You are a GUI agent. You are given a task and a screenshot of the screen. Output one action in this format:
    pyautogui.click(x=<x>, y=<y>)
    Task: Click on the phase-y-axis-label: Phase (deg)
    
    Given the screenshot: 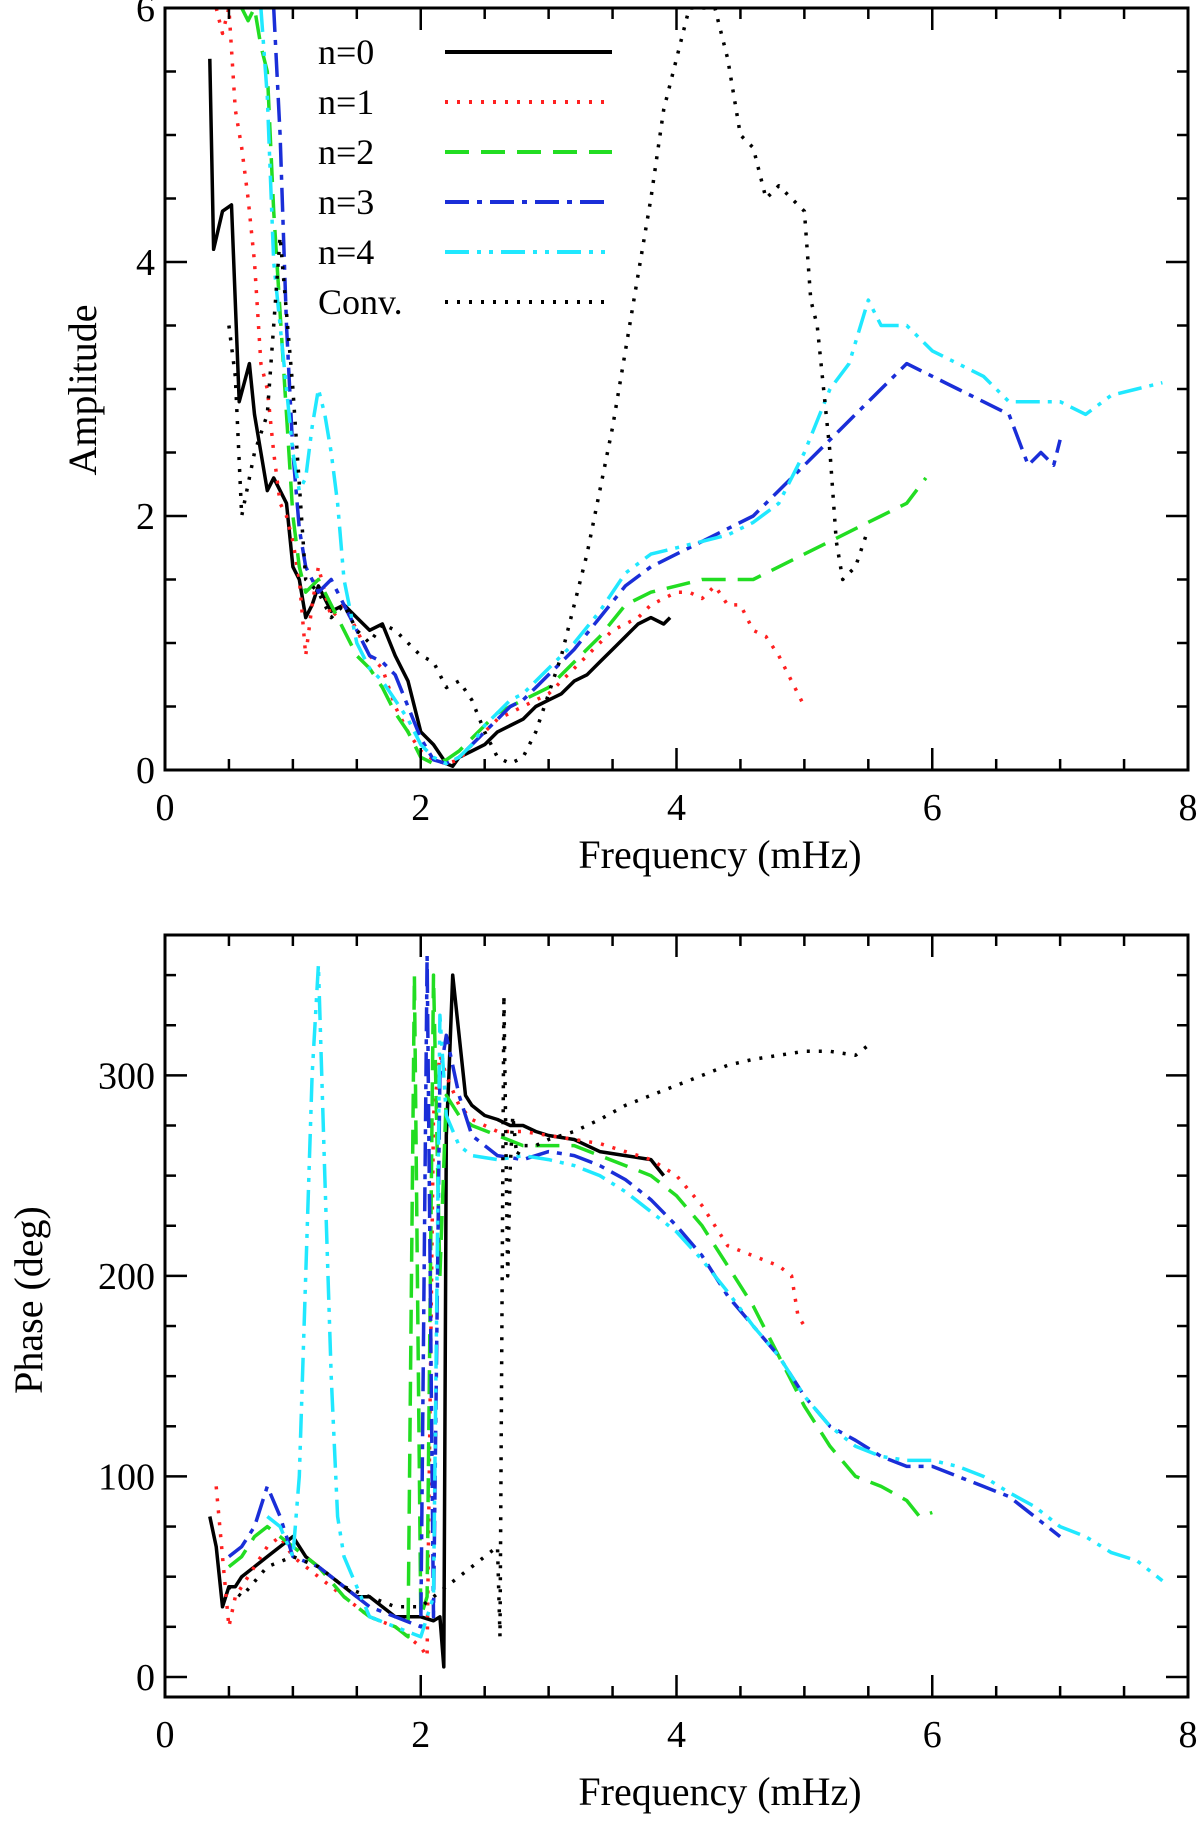 What is the action you would take?
    pyautogui.click(x=28, y=1300)
    